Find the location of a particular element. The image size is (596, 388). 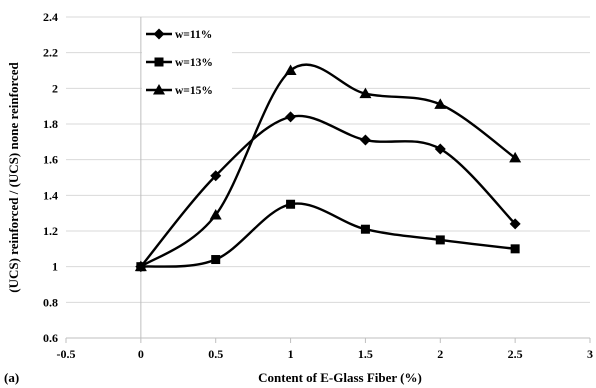

y-axis-title: (UCS) reinforced / (UCS) none reinforced is located at coordinates (13, 176).